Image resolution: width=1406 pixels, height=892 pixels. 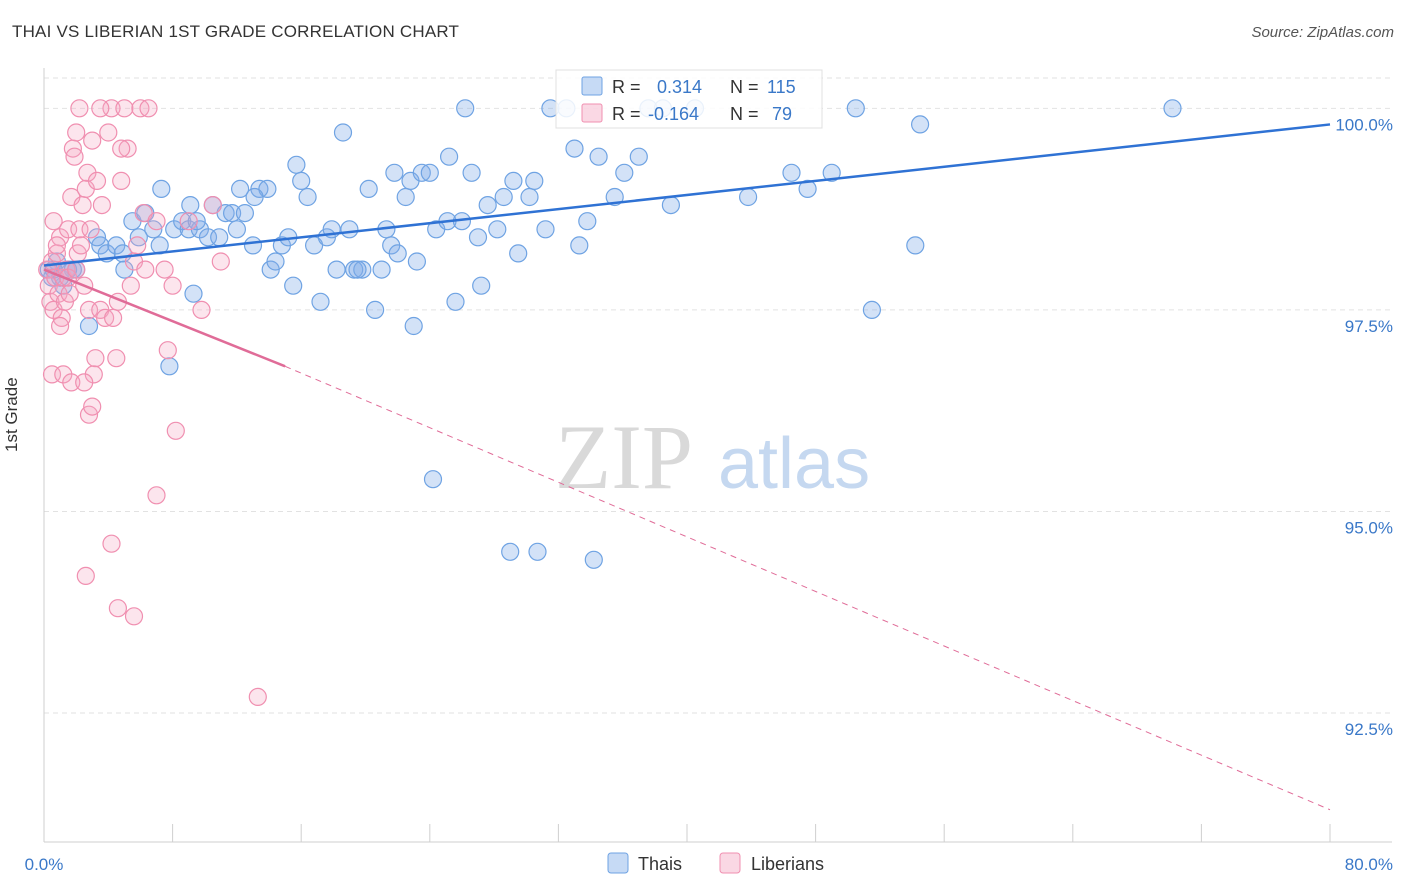 I want to click on bottom-legend-thais: Thais, so click(x=660, y=864).